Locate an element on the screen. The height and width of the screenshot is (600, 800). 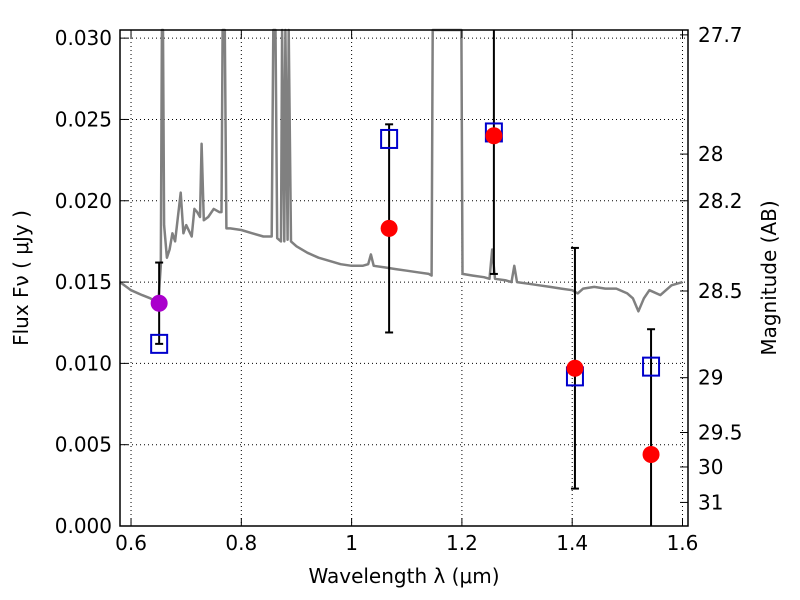
y-tick-label: 0.000 is located at coordinates (83, 526).